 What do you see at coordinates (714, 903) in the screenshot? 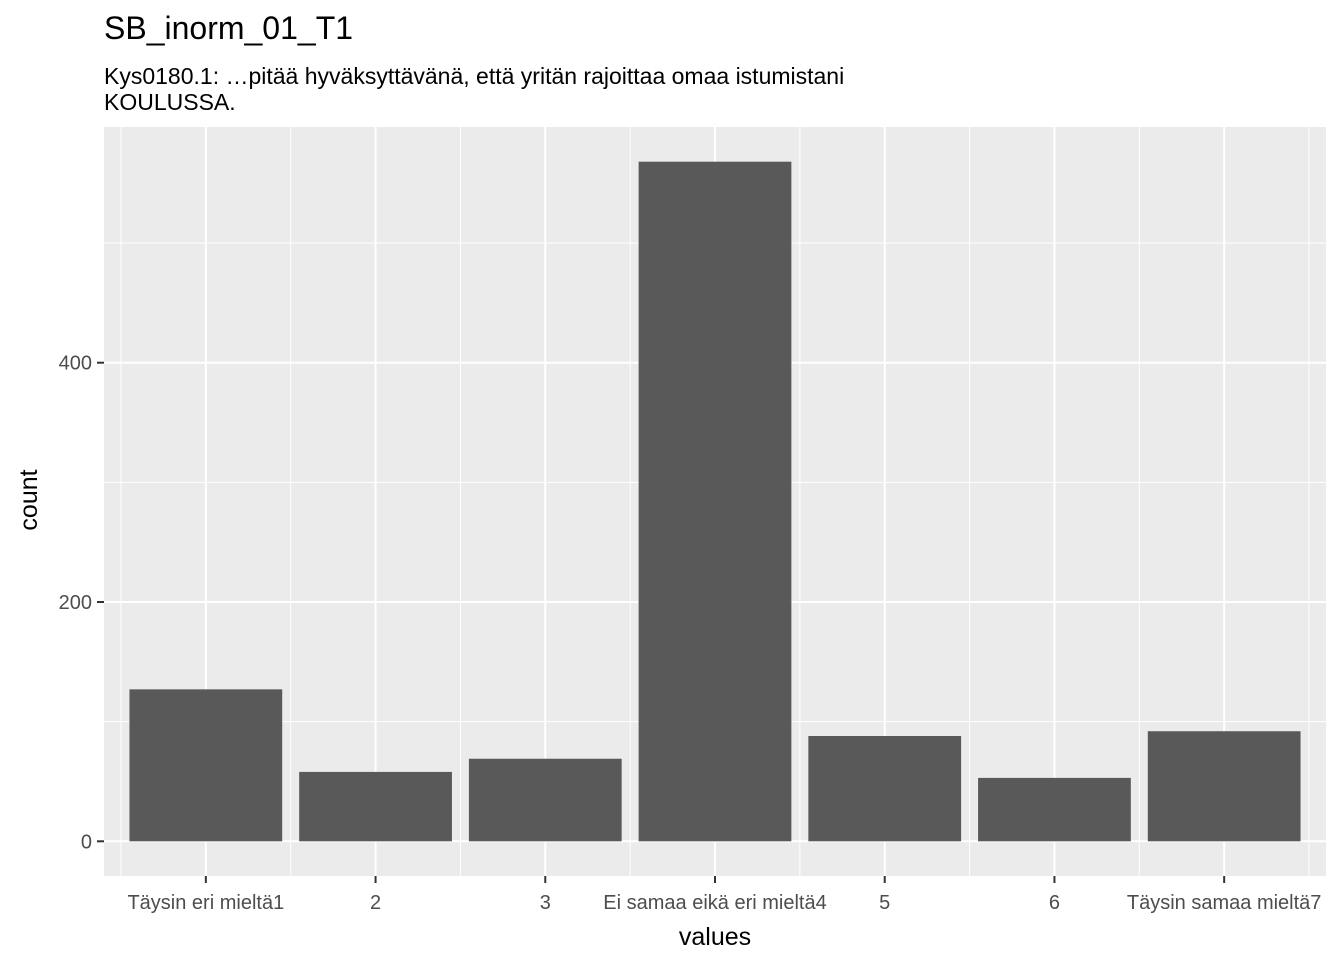
I see `x-tick-label: Ei samaa eikä eri mieltä4` at bounding box center [714, 903].